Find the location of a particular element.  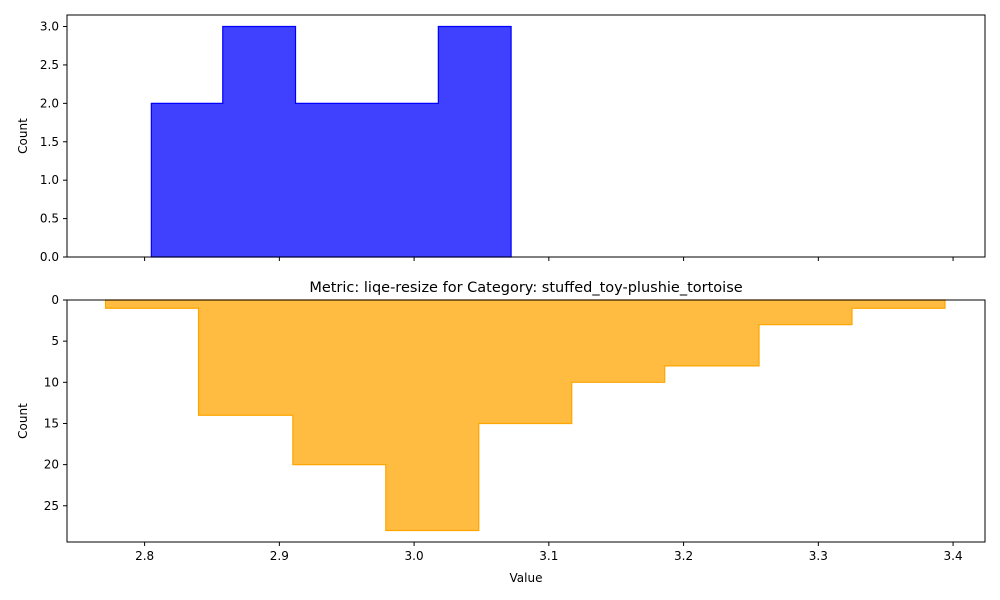

y-tick-label: 0.0 is located at coordinates (49, 257).